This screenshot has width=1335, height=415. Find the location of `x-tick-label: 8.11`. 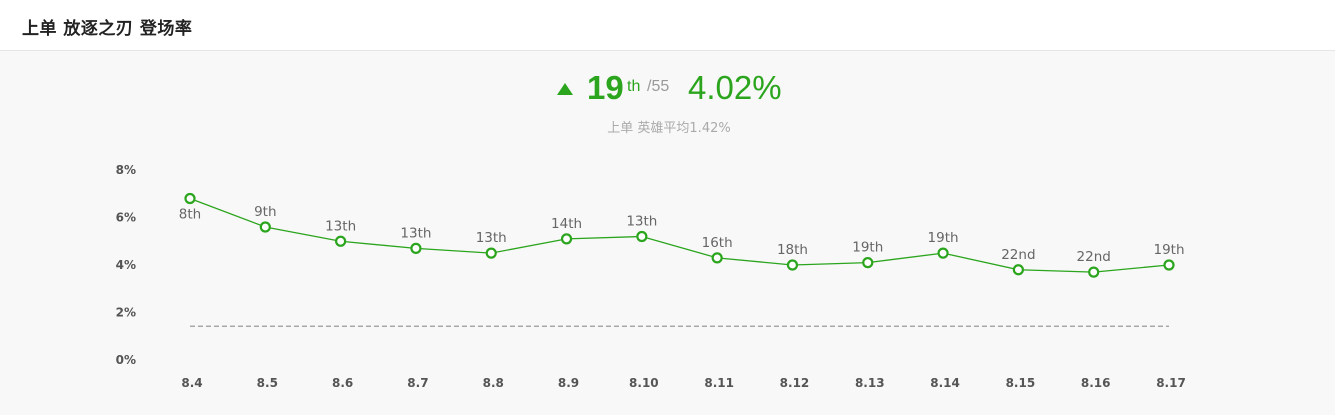

x-tick-label: 8.11 is located at coordinates (719, 383).